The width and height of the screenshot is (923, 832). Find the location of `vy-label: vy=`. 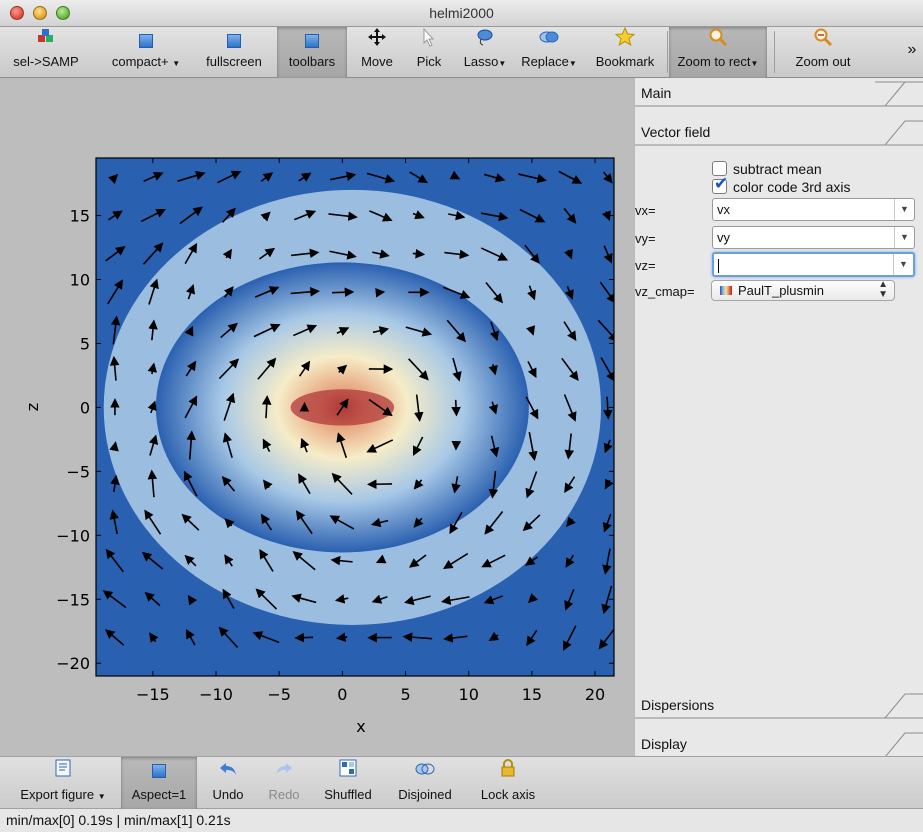

vy-label: vy= is located at coordinates (645, 238).